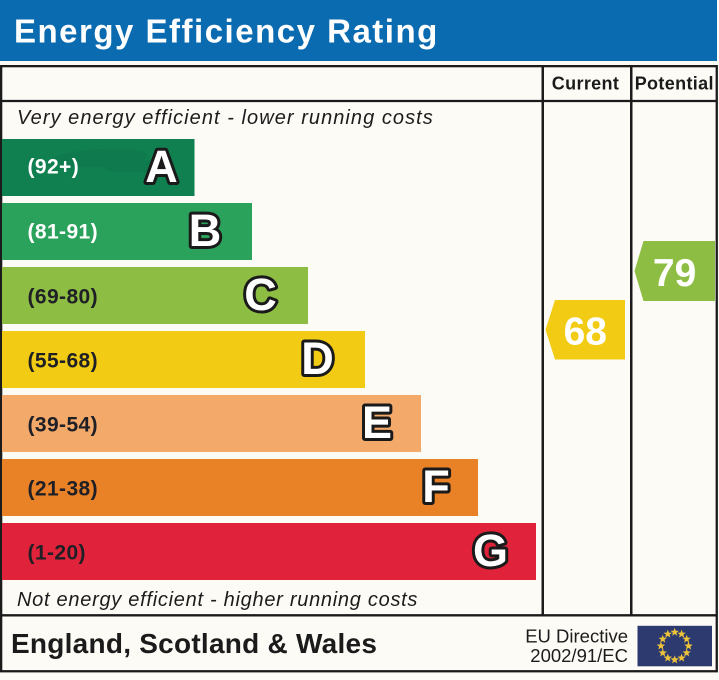 This screenshot has height=680, width=719. I want to click on svg-text: A, so click(161, 166).